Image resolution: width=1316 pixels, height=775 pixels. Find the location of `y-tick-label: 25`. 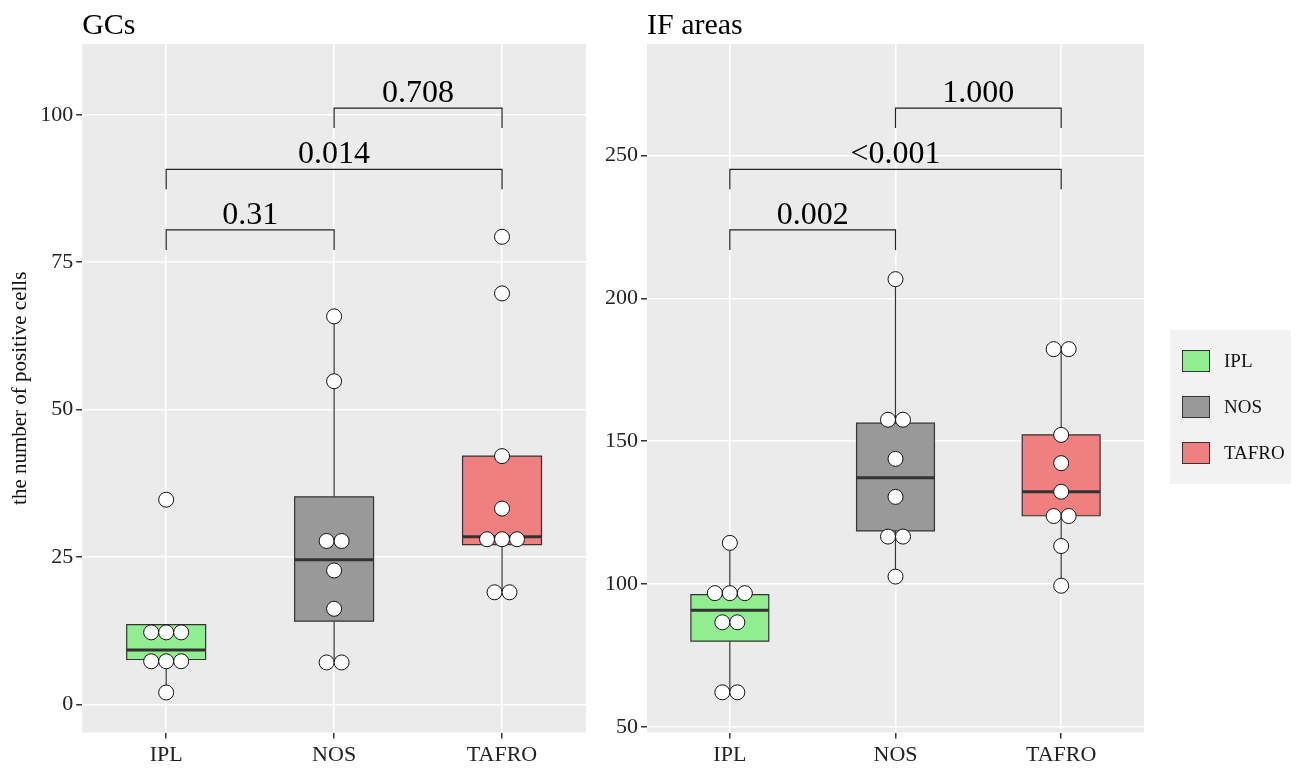

y-tick-label: 25 is located at coordinates (62, 555).